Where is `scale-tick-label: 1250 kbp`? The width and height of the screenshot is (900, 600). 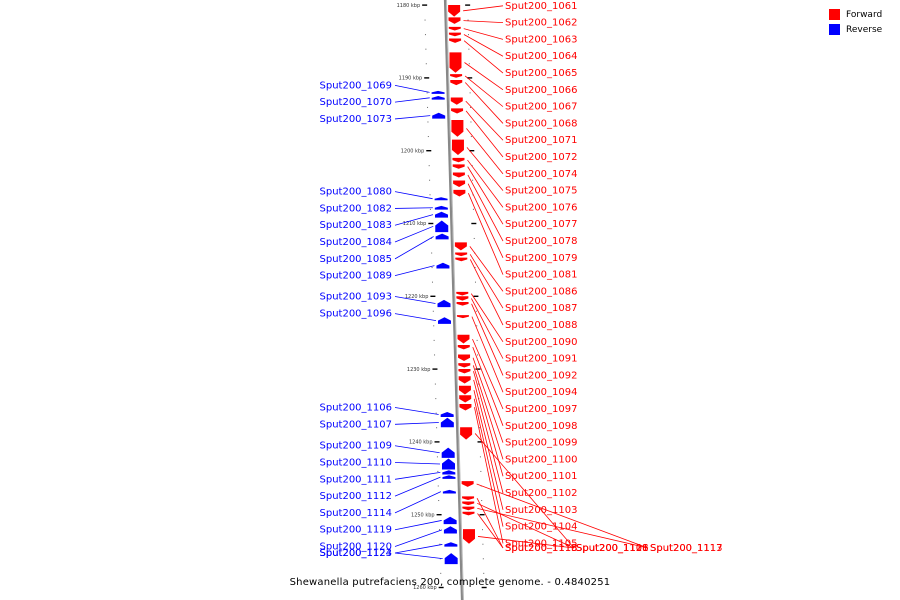
scale-tick-label: 1250 kbp is located at coordinates (423, 515).